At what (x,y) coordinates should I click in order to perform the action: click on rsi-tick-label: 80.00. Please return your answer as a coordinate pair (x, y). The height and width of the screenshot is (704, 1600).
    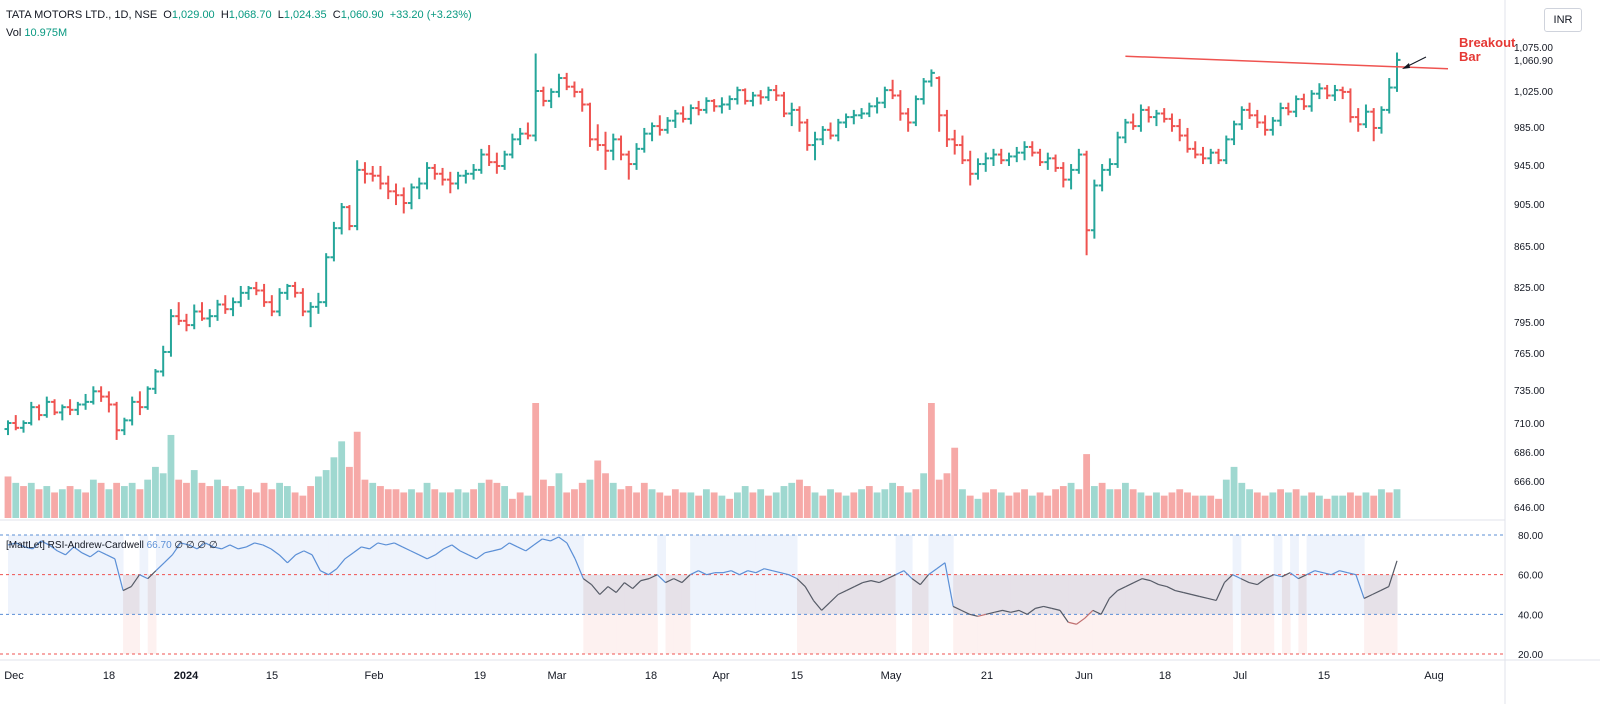
    Looking at the image, I should click on (1530, 536).